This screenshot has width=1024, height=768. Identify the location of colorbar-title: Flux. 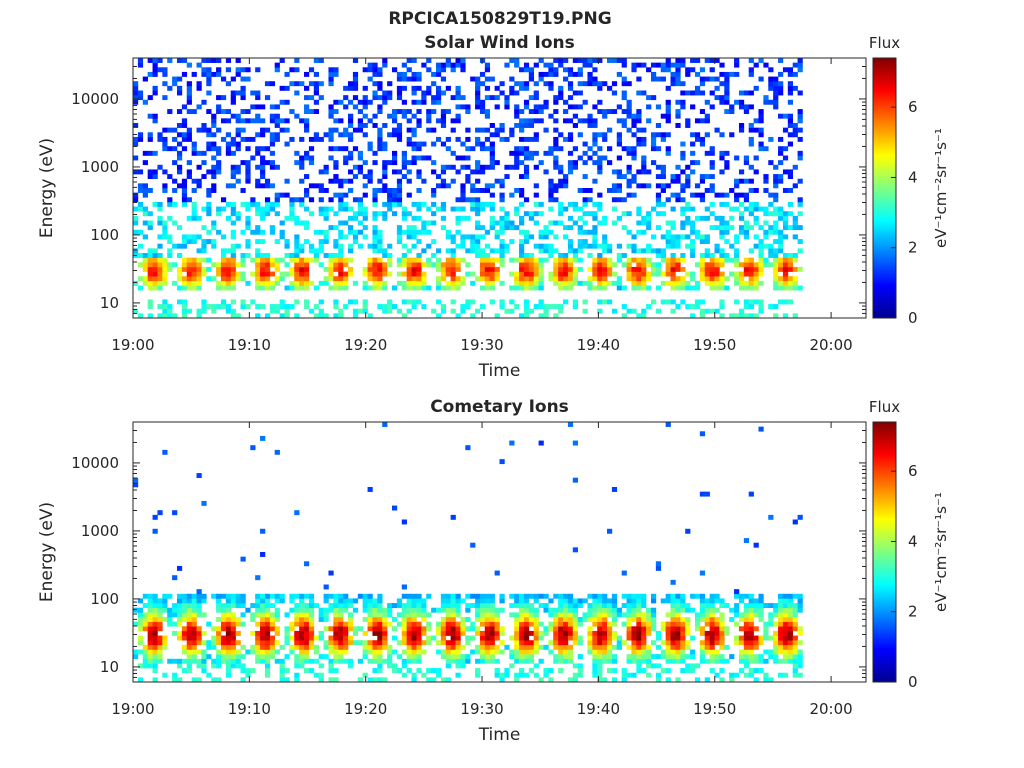
(884, 407).